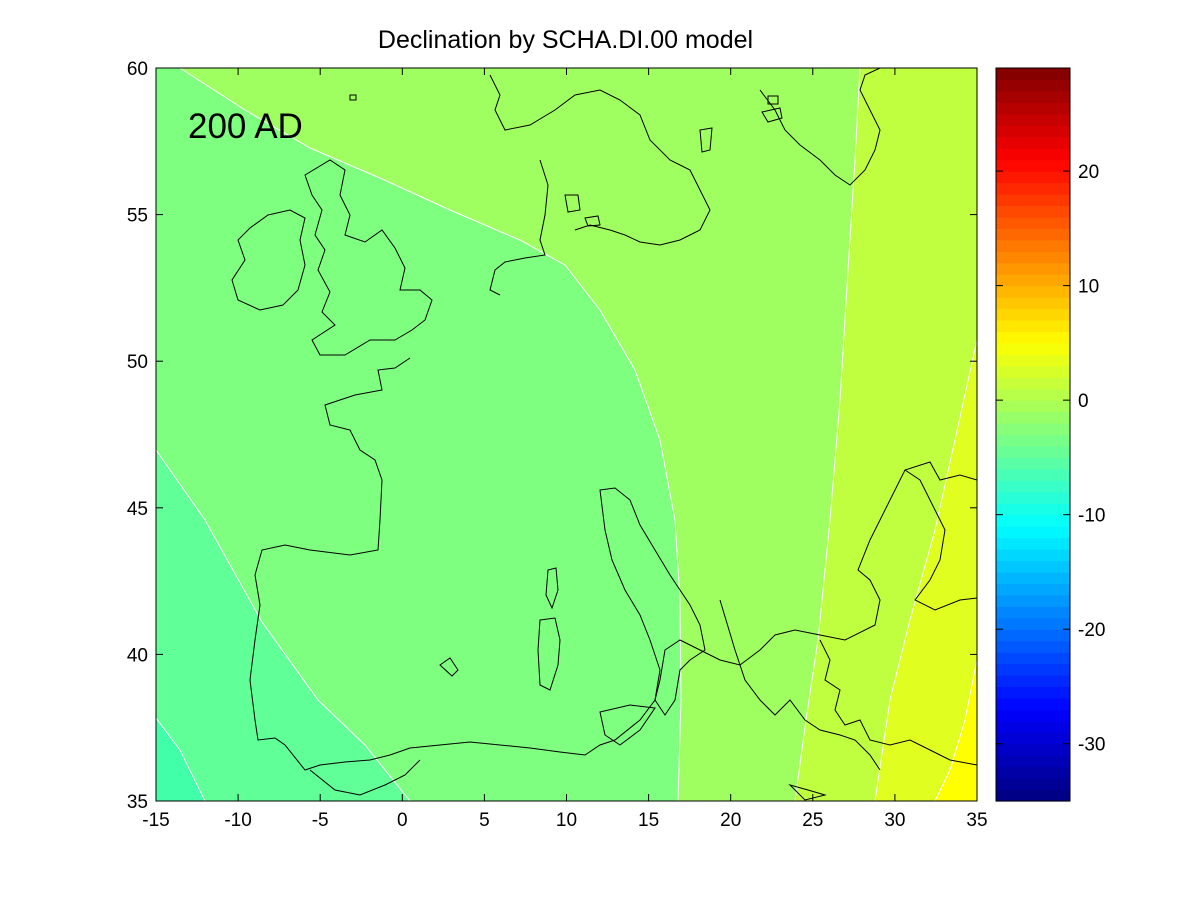 The width and height of the screenshot is (1201, 900). What do you see at coordinates (137, 216) in the screenshot?
I see `y-tick-label: 55` at bounding box center [137, 216].